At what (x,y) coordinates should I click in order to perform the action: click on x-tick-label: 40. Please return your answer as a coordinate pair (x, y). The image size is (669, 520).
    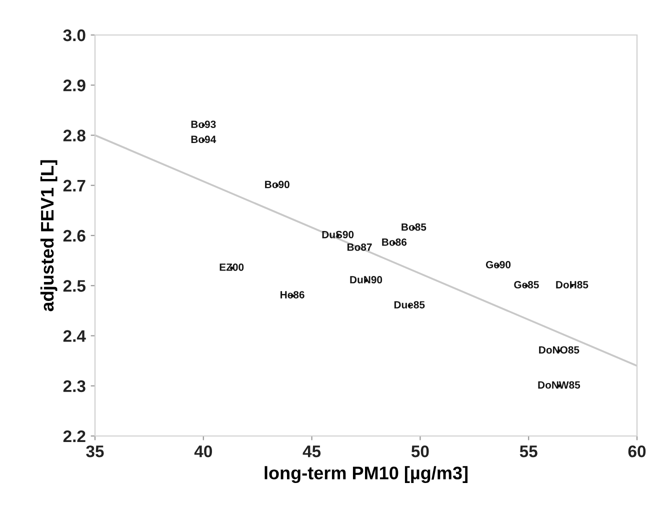
    Looking at the image, I should click on (203, 451).